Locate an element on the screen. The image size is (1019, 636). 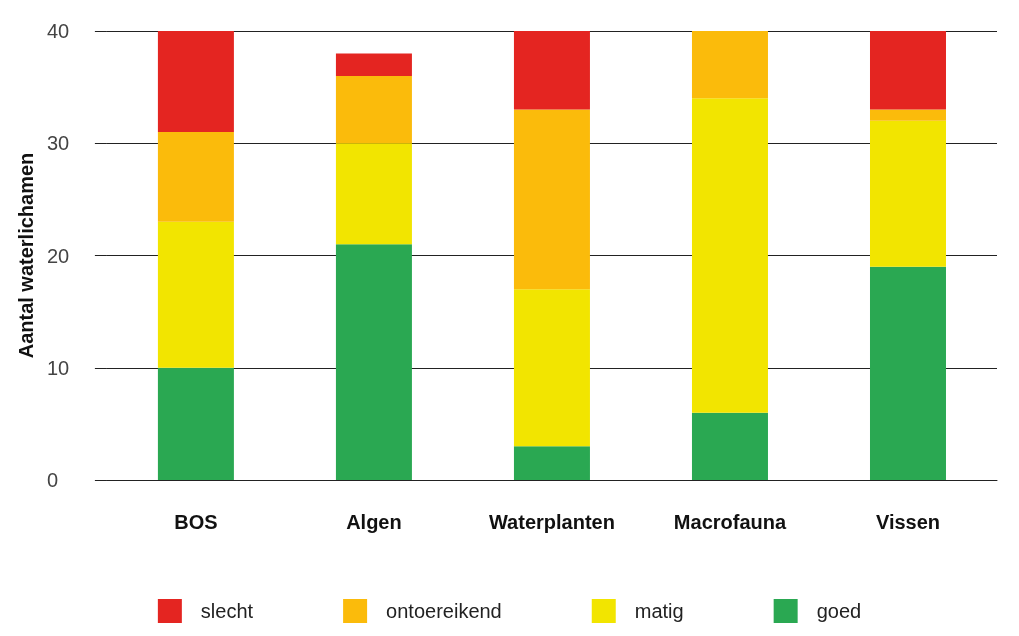
y-tick-label: 30 is located at coordinates (58, 143).